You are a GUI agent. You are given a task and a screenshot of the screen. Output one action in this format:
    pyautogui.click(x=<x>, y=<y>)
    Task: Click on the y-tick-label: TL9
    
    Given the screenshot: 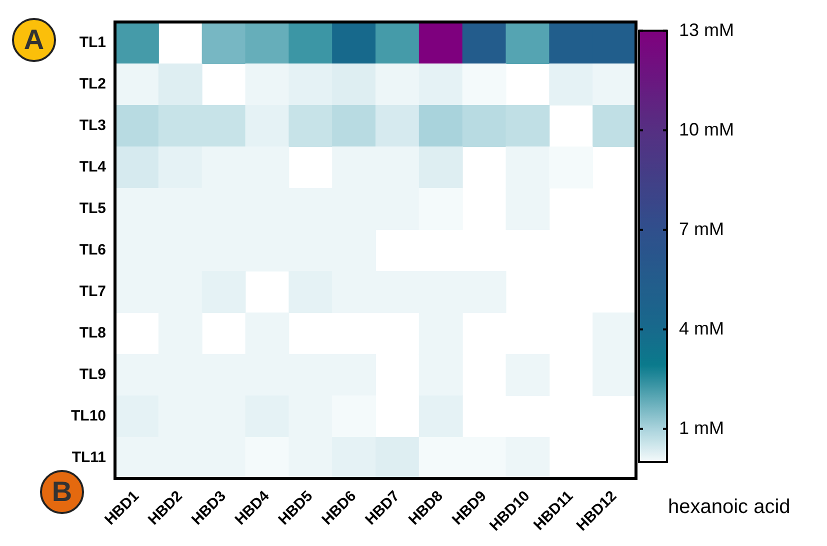 What is the action you would take?
    pyautogui.click(x=92, y=374)
    